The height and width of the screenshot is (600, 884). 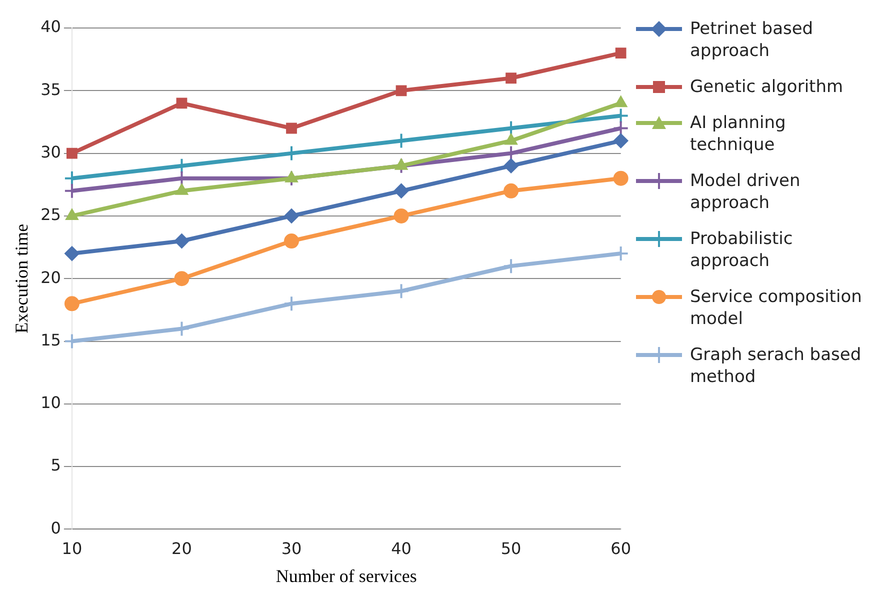 I want to click on y-tick-label: 25, so click(x=50, y=214).